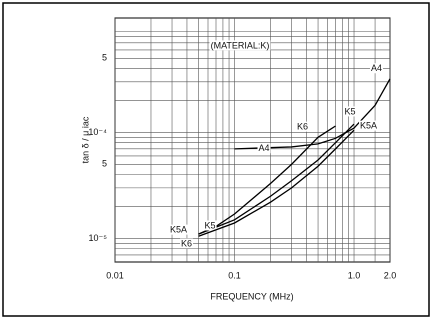 The image size is (433, 320). What do you see at coordinates (354, 275) in the screenshot?
I see `x-tick-label: 1.0` at bounding box center [354, 275].